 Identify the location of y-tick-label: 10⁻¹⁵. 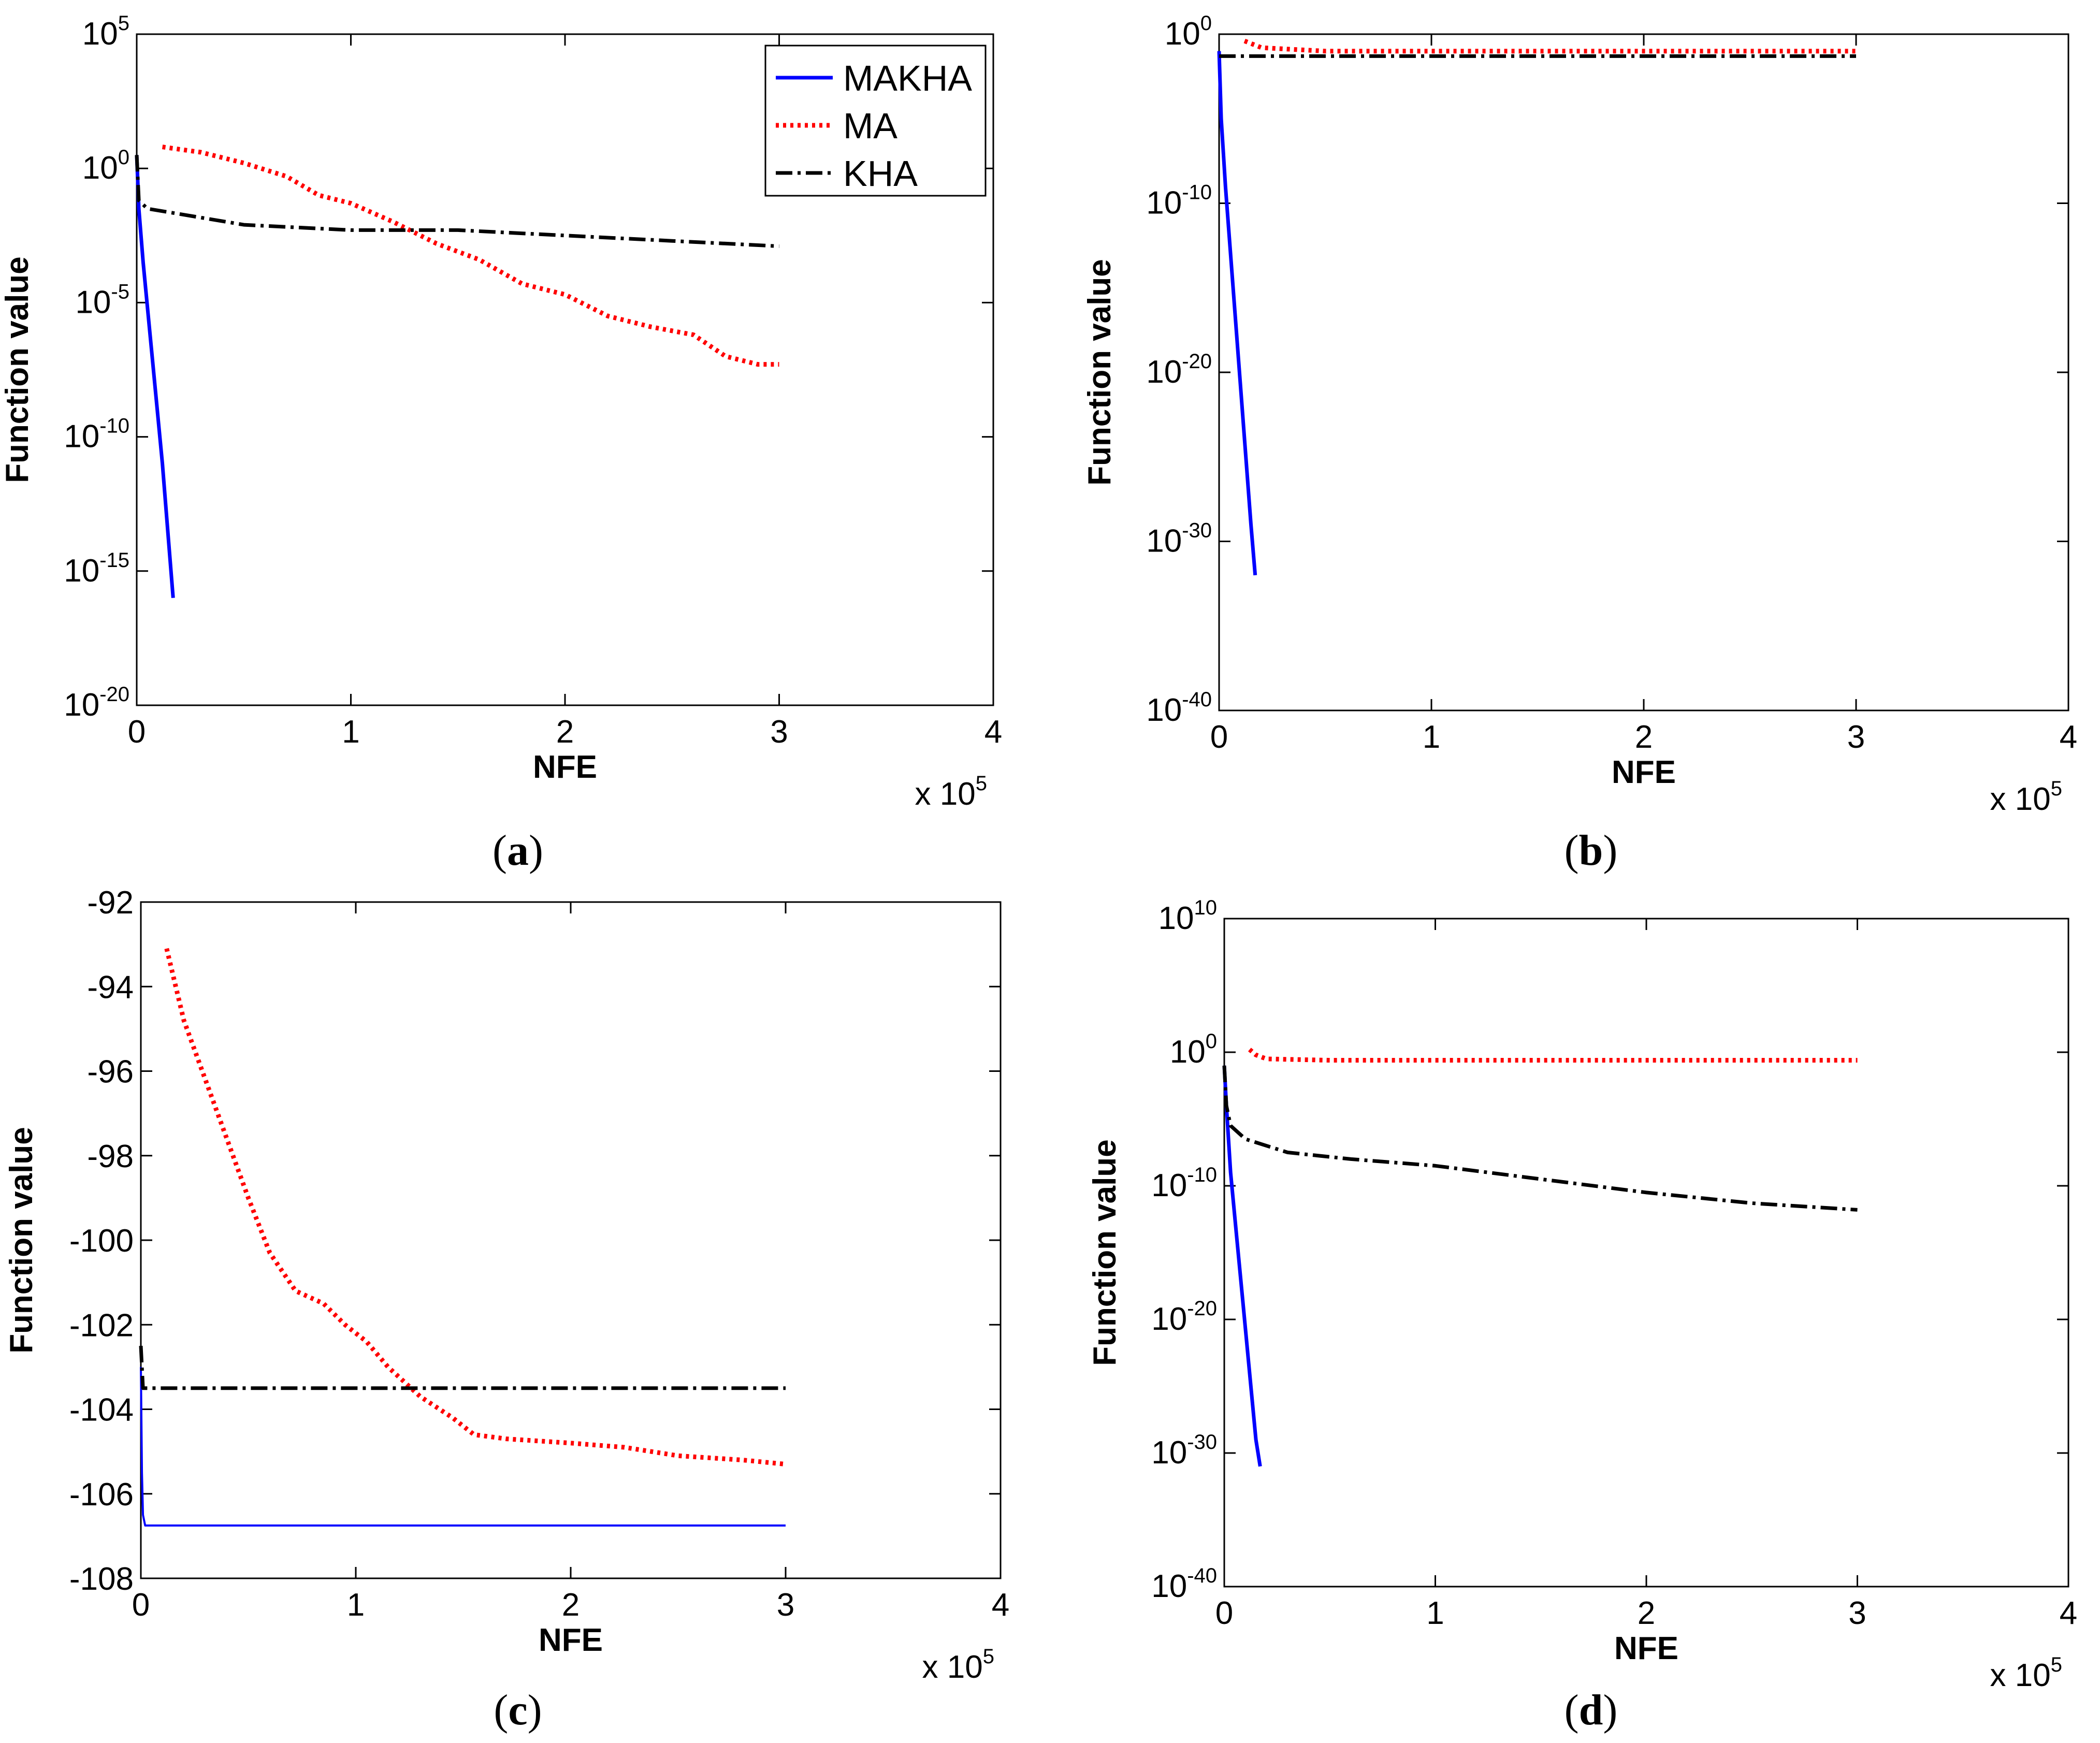
(97, 569).